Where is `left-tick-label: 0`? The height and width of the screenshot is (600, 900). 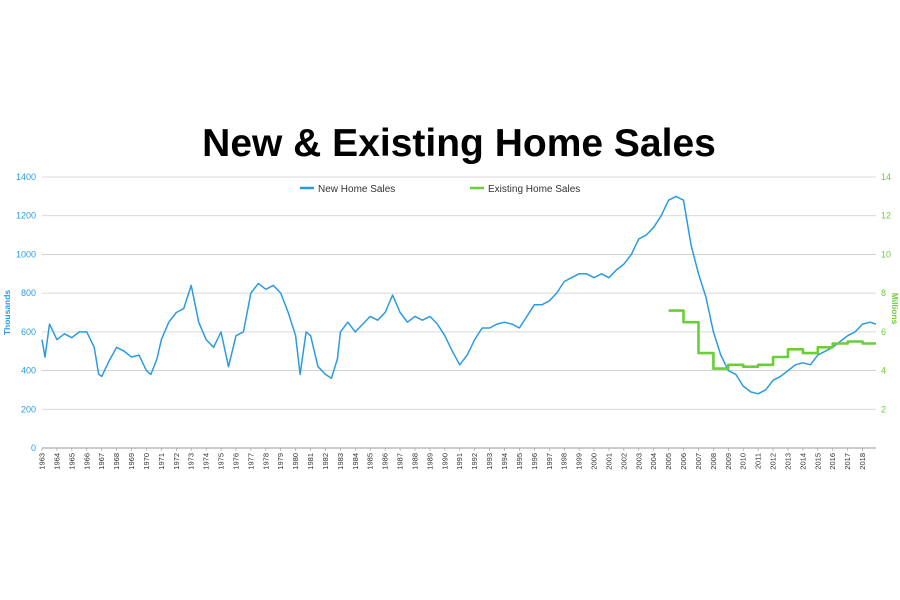 left-tick-label: 0 is located at coordinates (33, 448).